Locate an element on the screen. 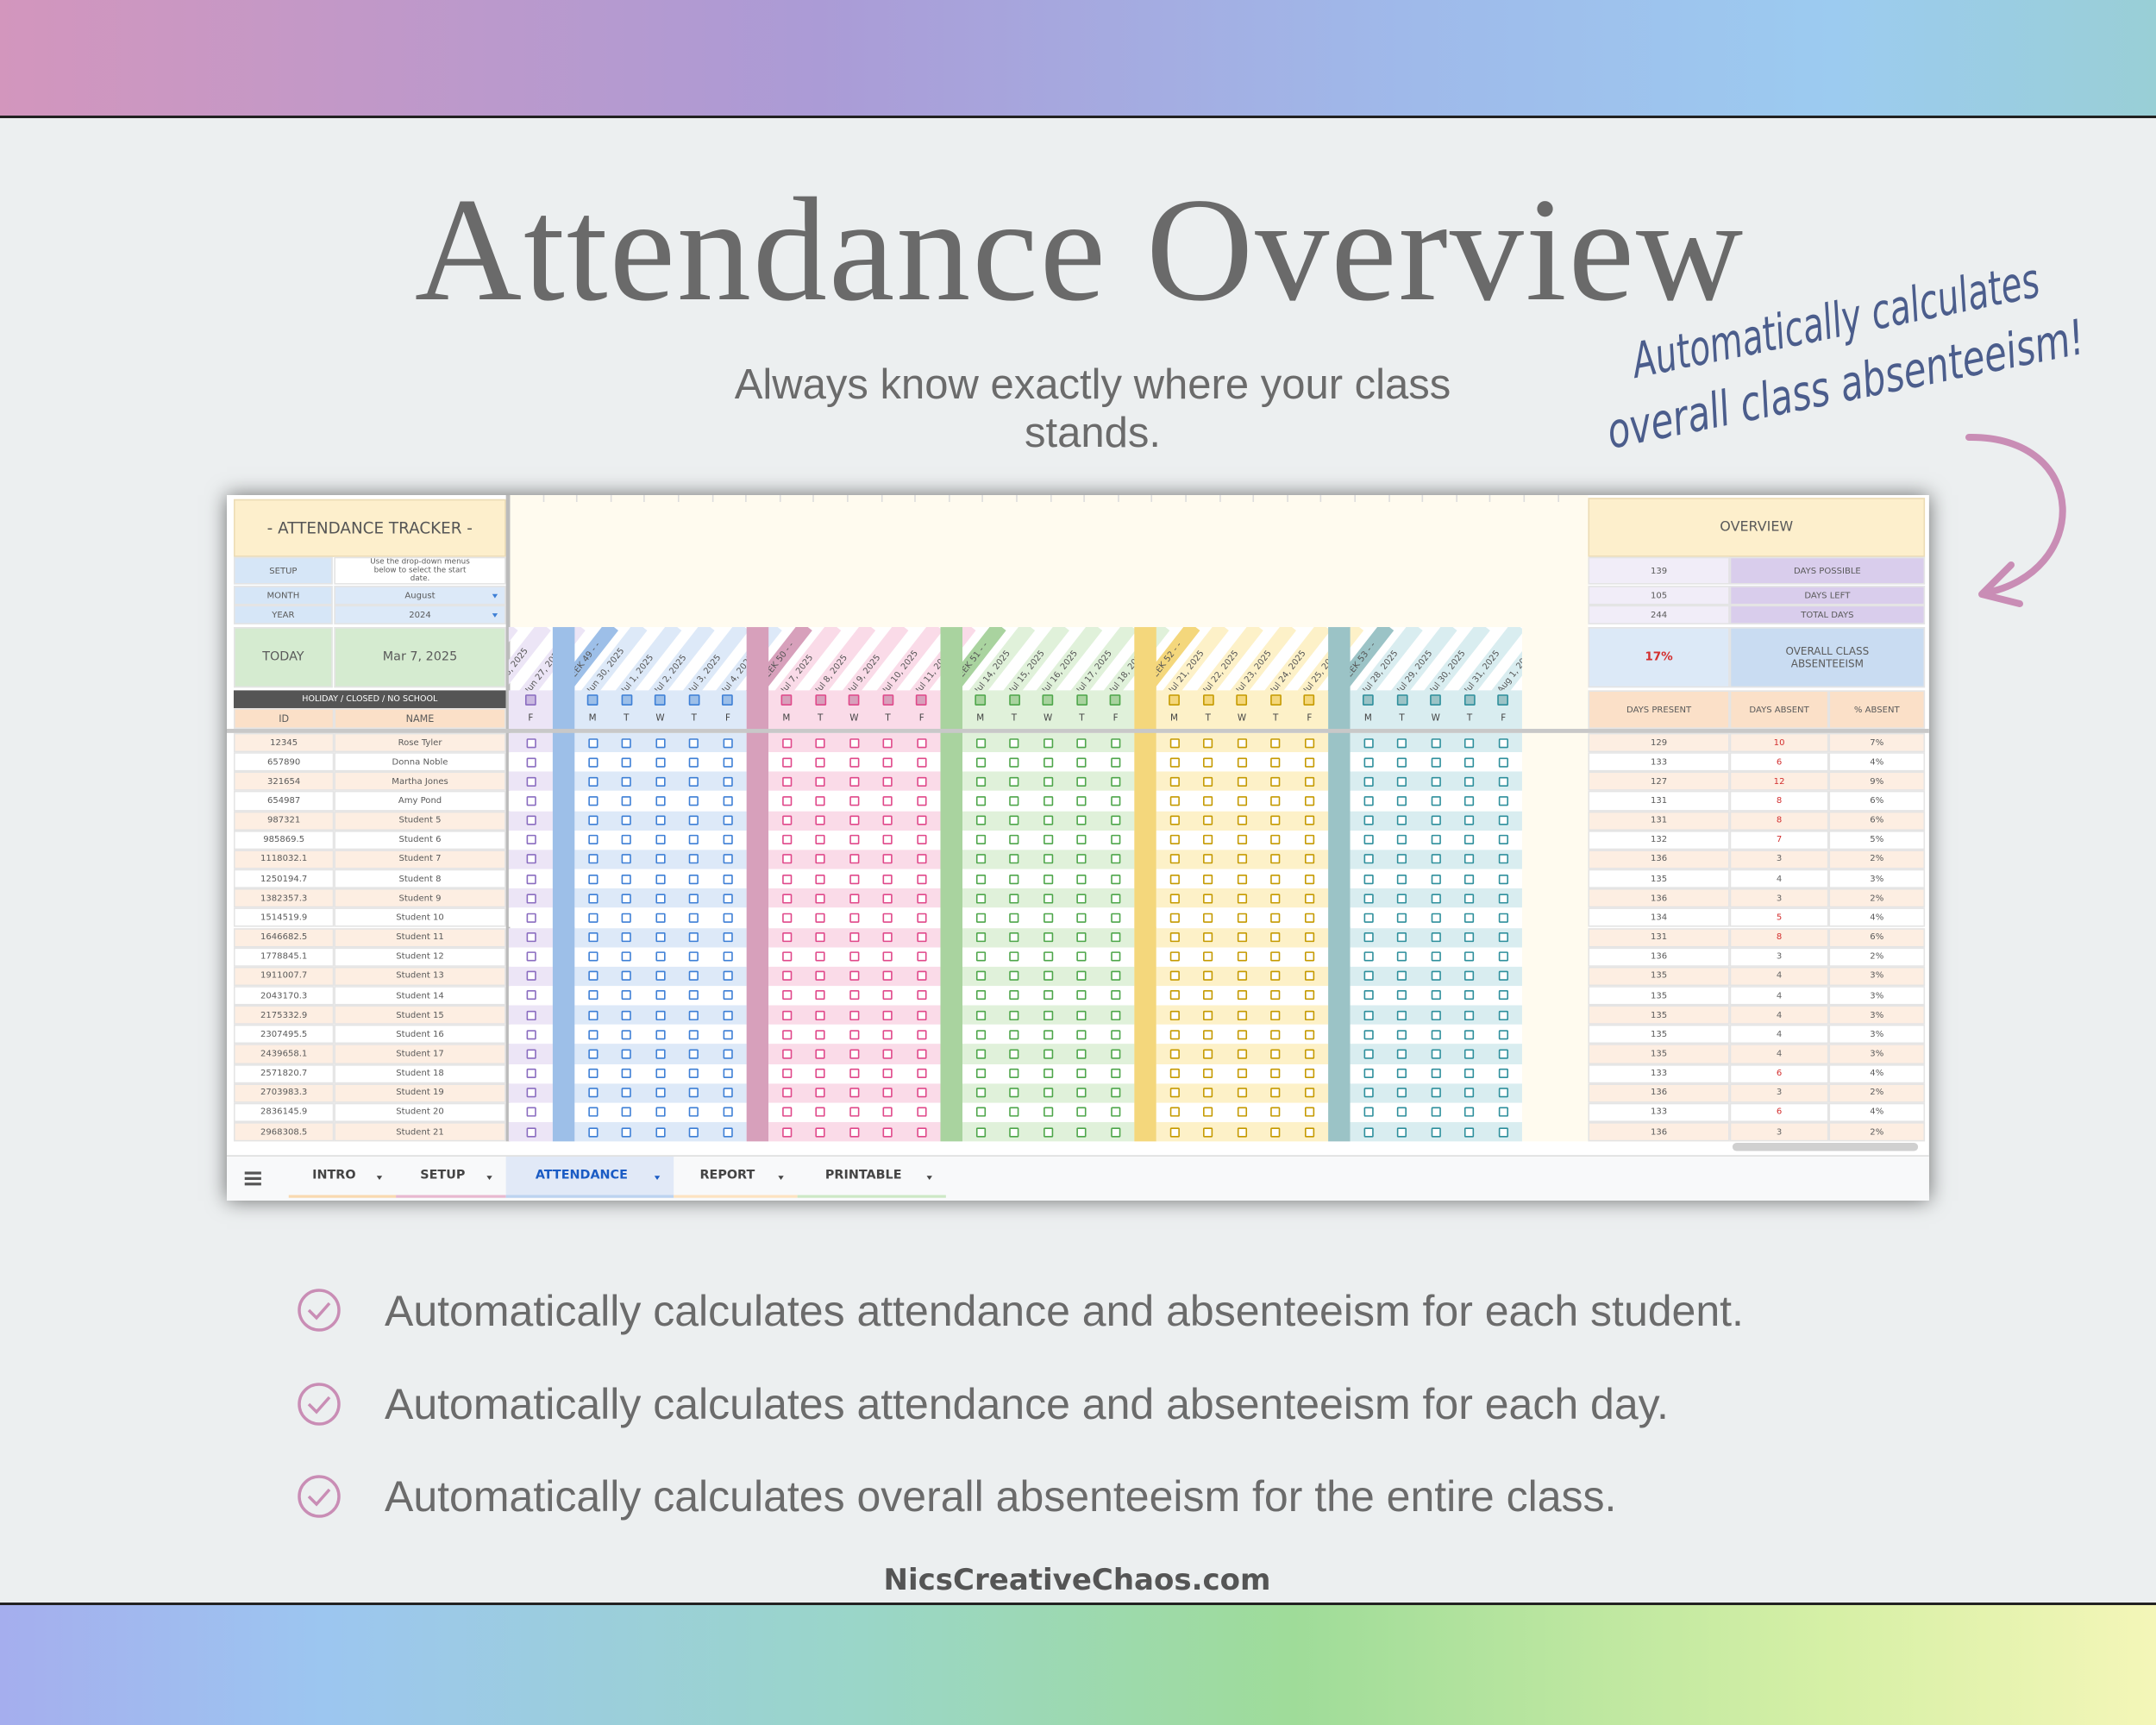 The height and width of the screenshot is (1725, 2156). year-select: 2024 is located at coordinates (420, 614).